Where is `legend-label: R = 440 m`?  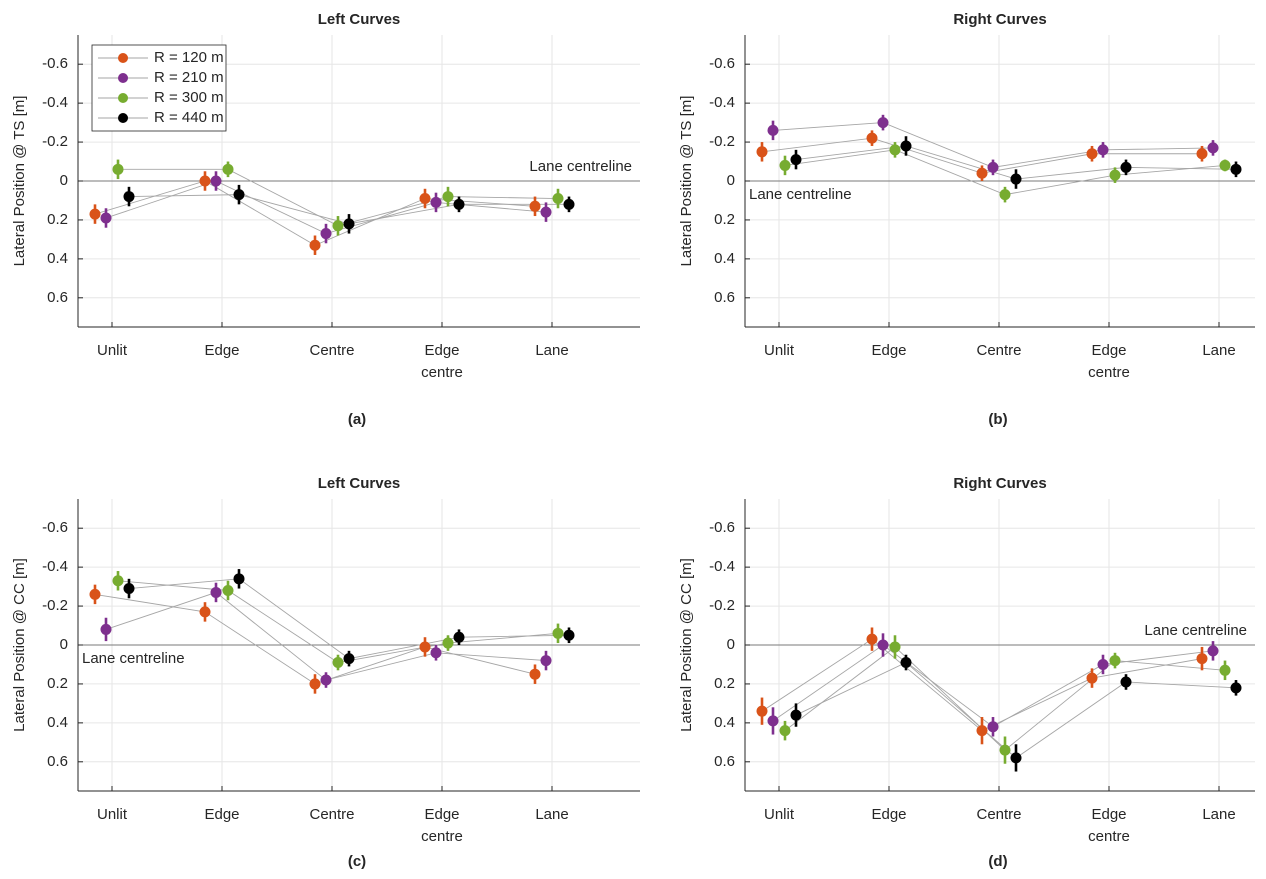
legend-label: R = 440 m is located at coordinates (189, 117).